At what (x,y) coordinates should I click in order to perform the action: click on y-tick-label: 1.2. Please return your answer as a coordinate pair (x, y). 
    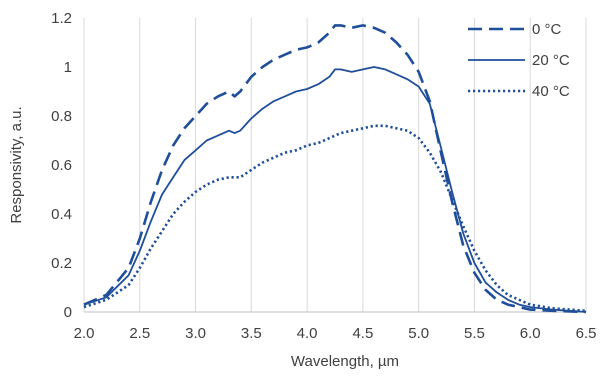
    Looking at the image, I should click on (61, 18).